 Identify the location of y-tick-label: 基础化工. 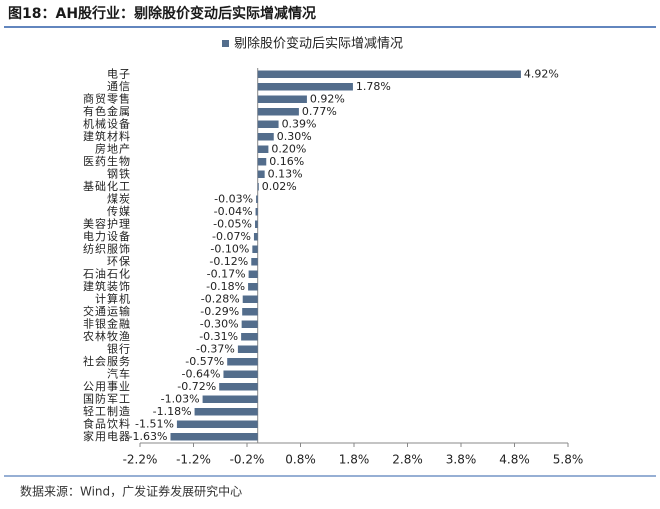
(107, 186).